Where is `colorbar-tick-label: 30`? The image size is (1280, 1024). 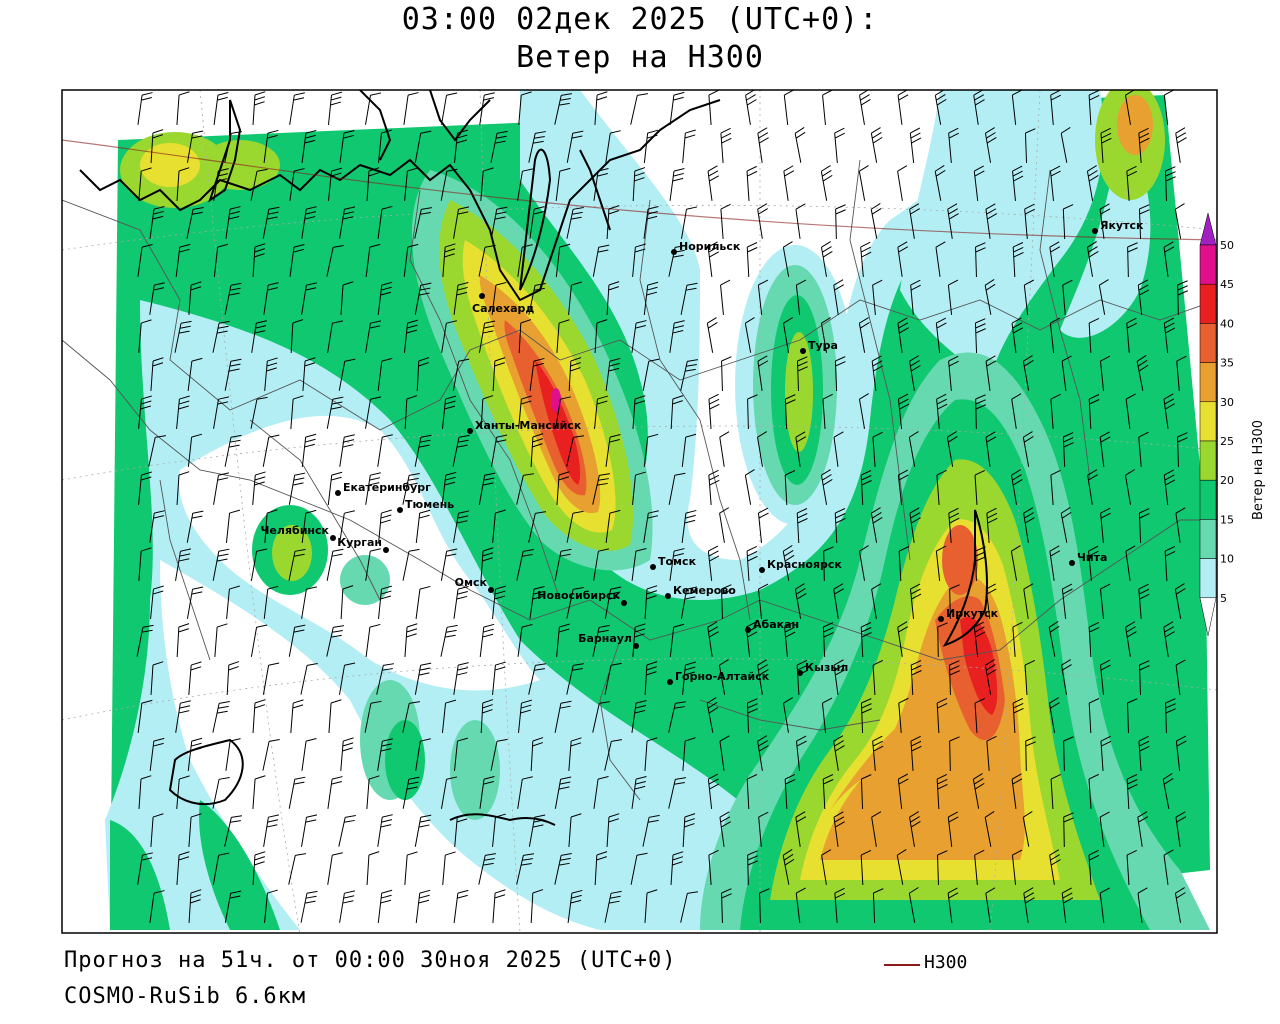 colorbar-tick-label: 30 is located at coordinates (1227, 402).